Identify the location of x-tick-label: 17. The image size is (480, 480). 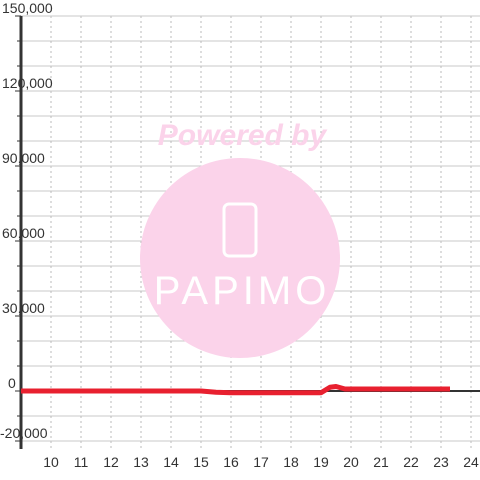
(261, 462).